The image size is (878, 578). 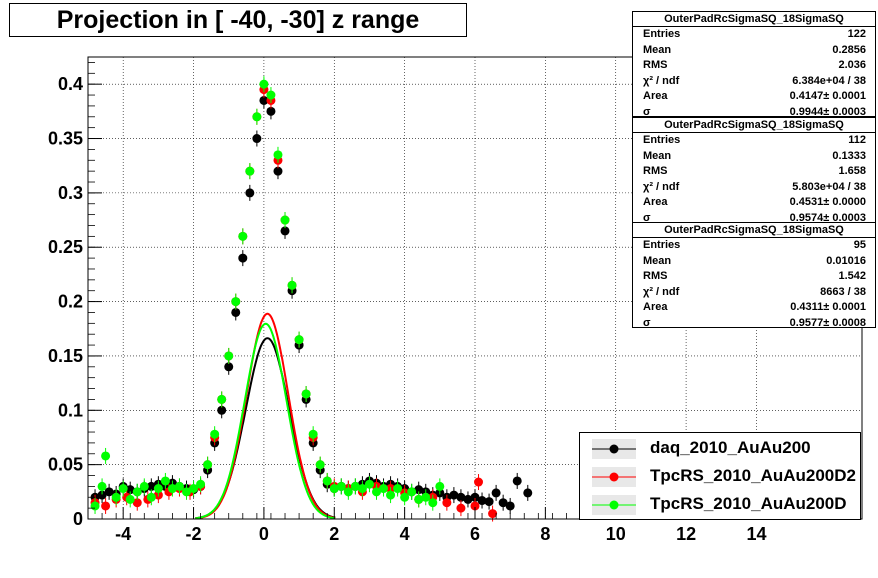 I want to click on stats-row: Entries 112, so click(x=754, y=141).